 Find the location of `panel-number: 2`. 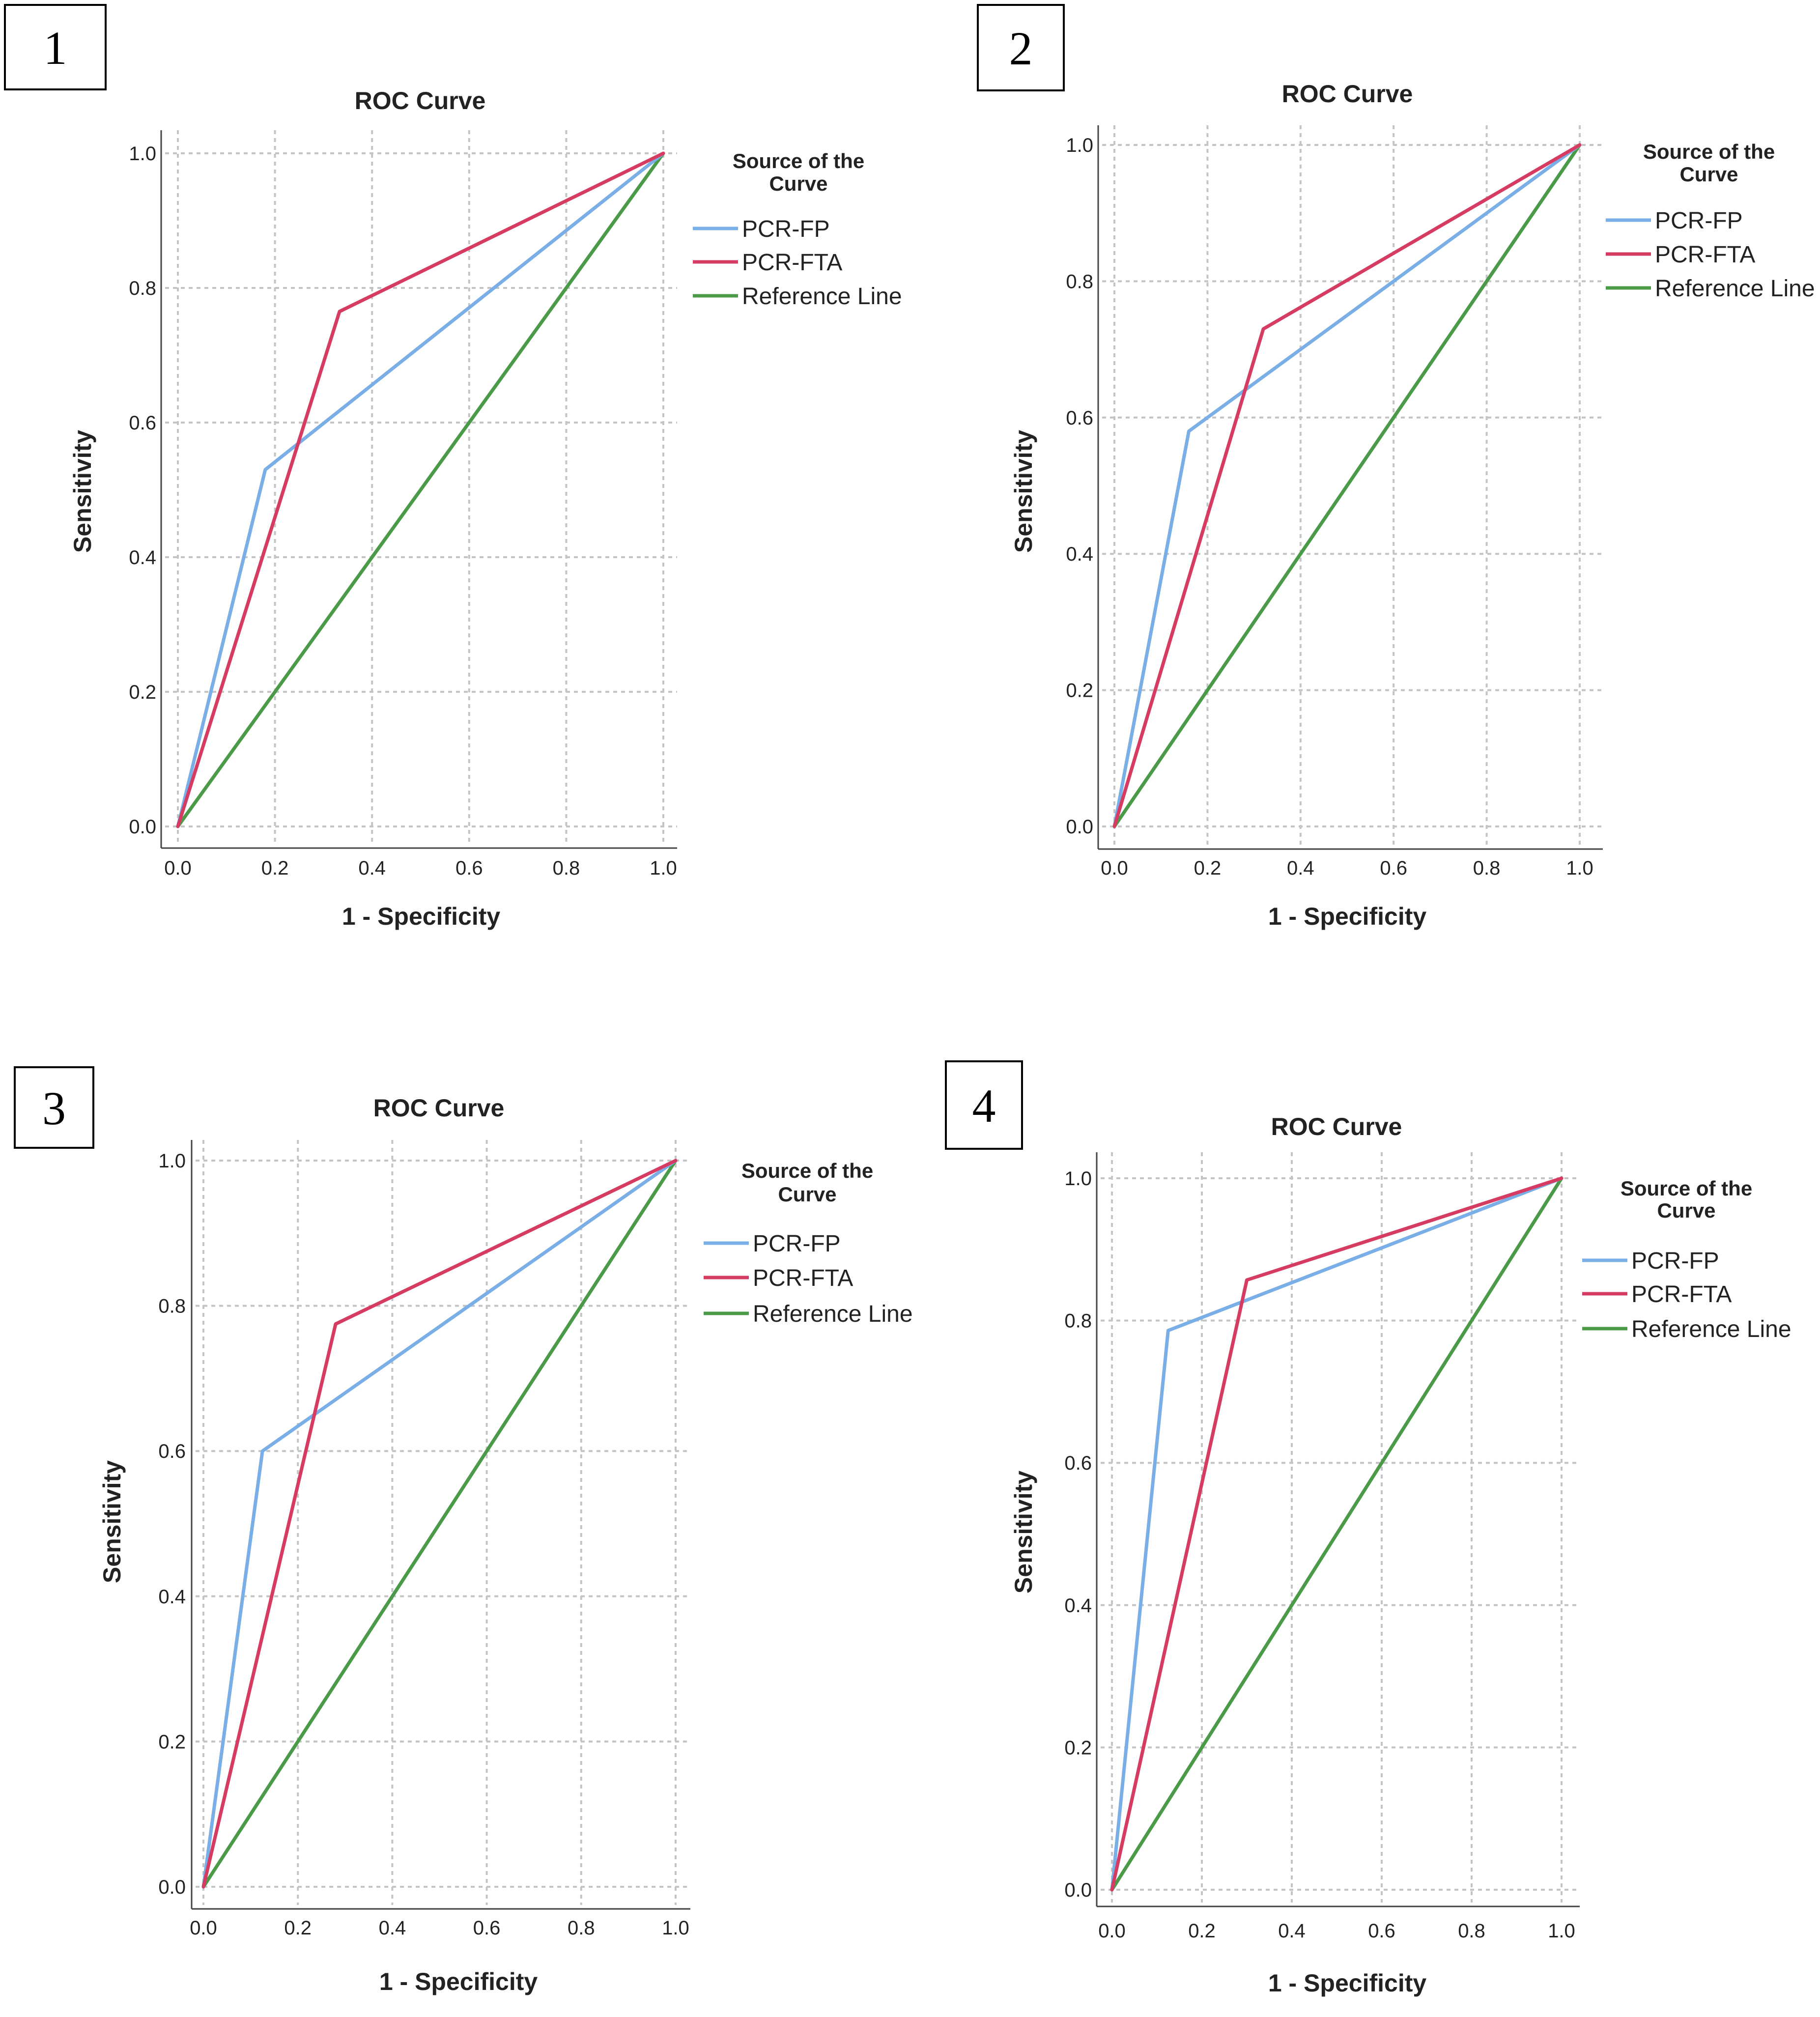

panel-number: 2 is located at coordinates (1021, 48).